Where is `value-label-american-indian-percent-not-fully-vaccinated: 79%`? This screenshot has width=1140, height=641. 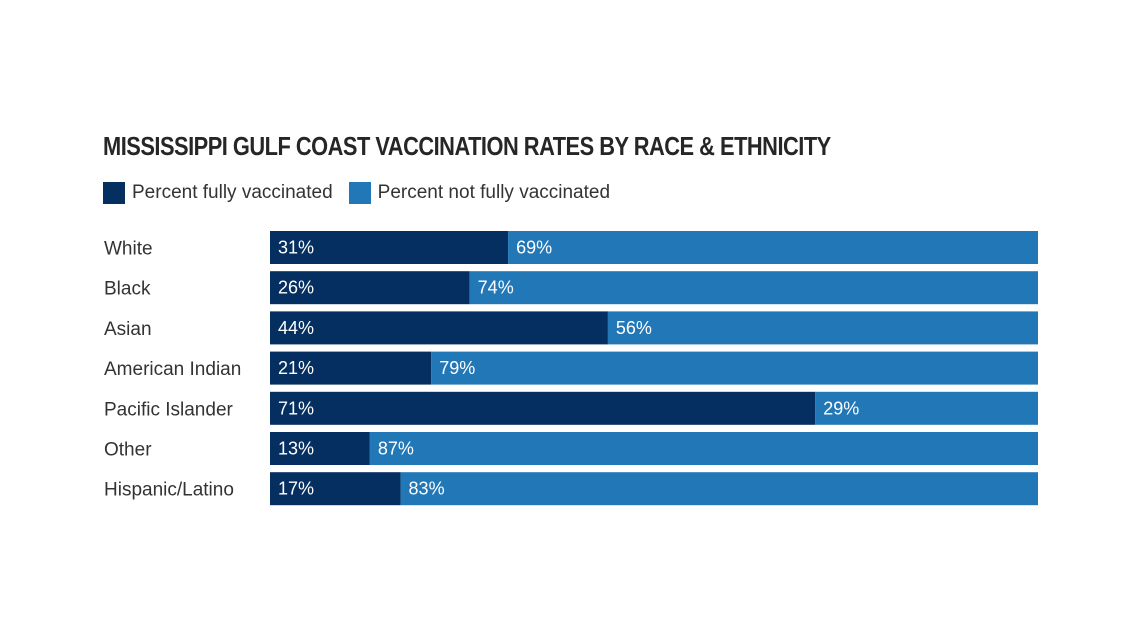
value-label-american-indian-percent-not-fully-vaccinated: 79% is located at coordinates (457, 368).